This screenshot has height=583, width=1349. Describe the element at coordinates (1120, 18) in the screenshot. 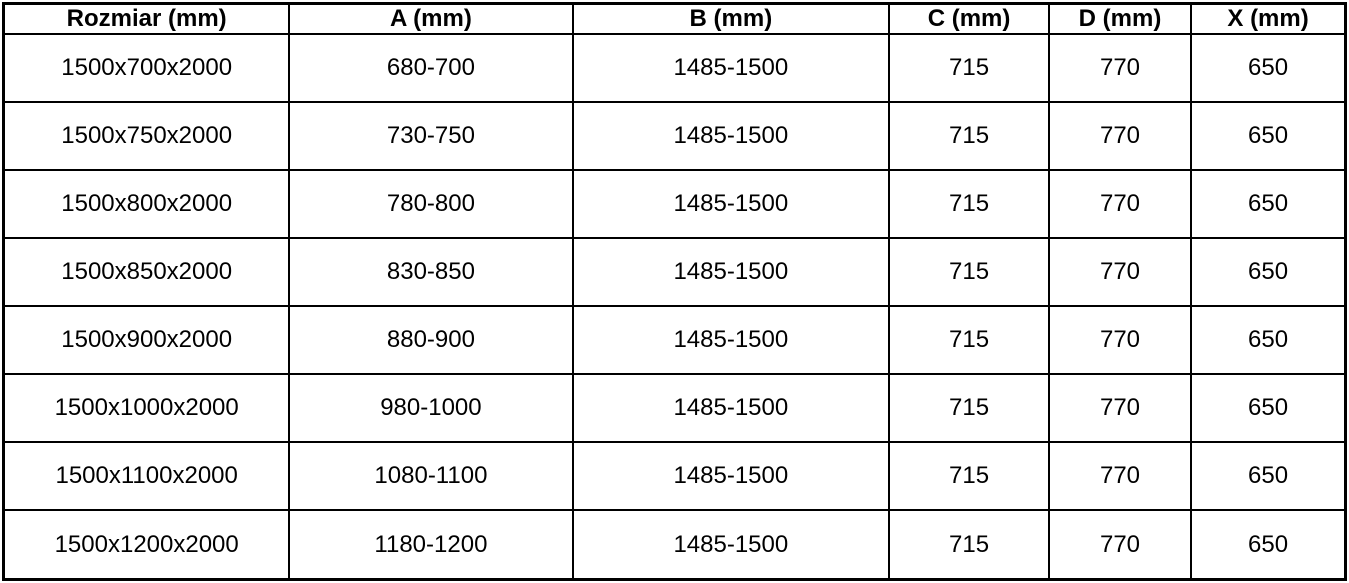

I see `header-d: D (mm)` at that location.